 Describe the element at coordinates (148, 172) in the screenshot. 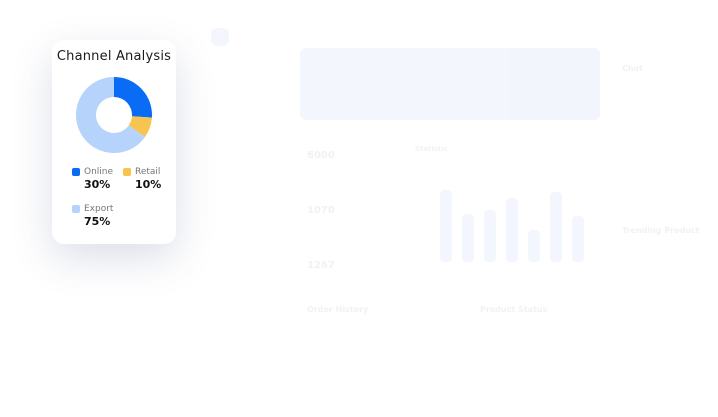

I see `legend-label: Retail` at that location.